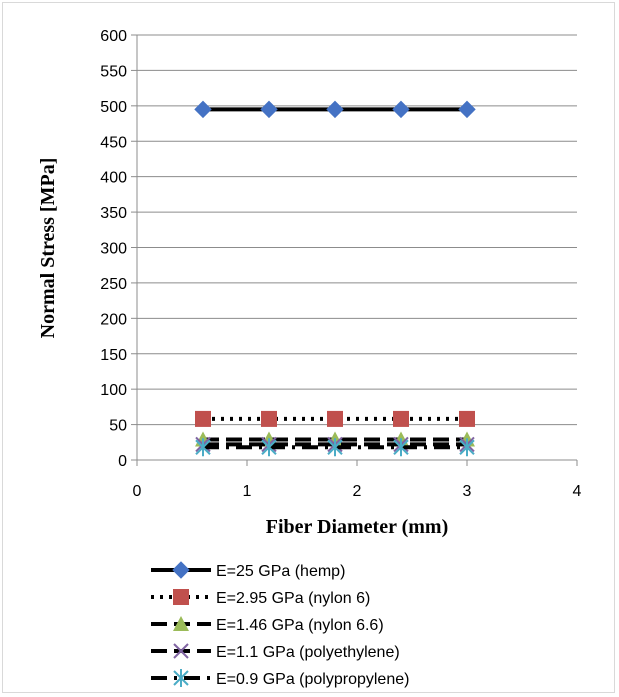  I want to click on y-tick-label-350: 350, so click(113, 213).